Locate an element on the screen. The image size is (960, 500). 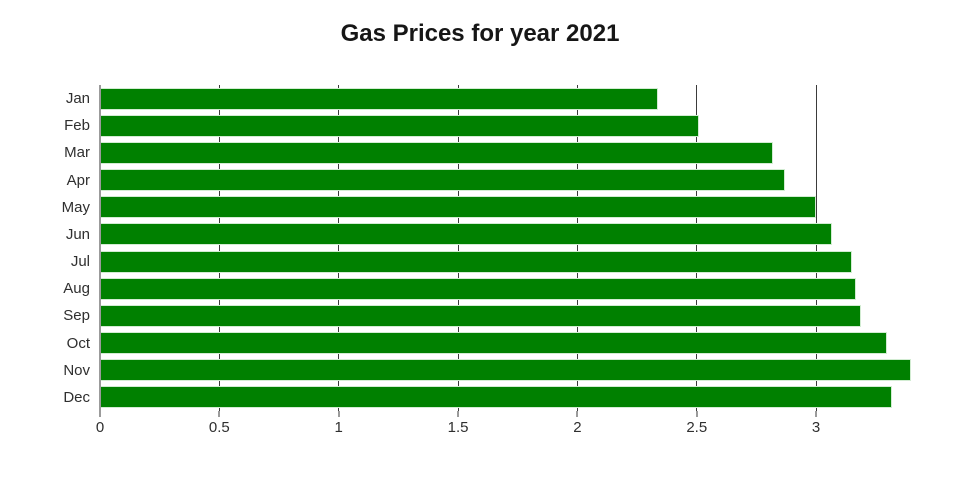
bar-jan is located at coordinates (379, 98).